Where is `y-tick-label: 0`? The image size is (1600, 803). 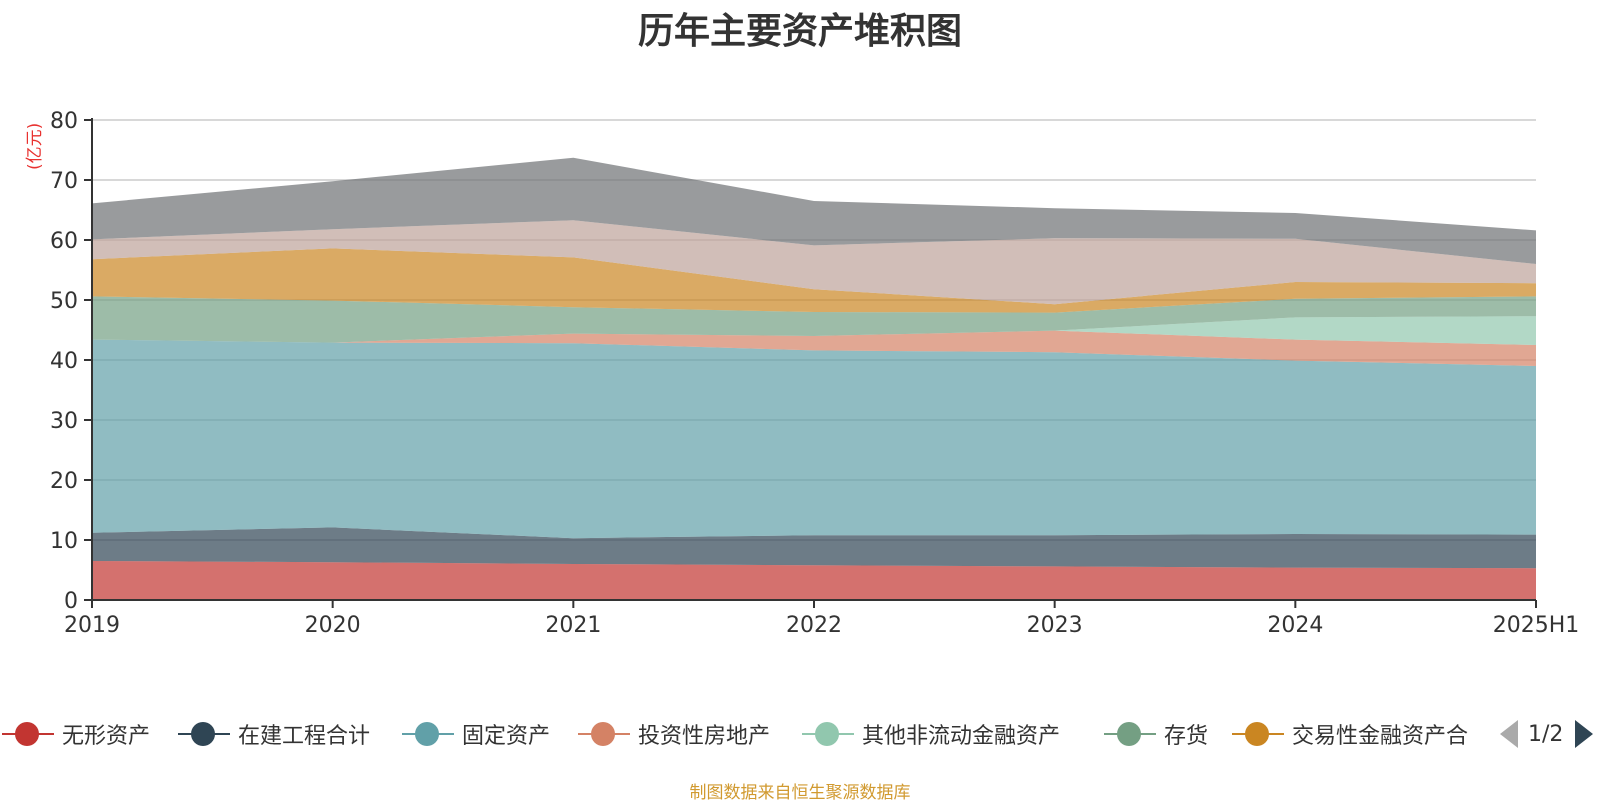 y-tick-label: 0 is located at coordinates (71, 601).